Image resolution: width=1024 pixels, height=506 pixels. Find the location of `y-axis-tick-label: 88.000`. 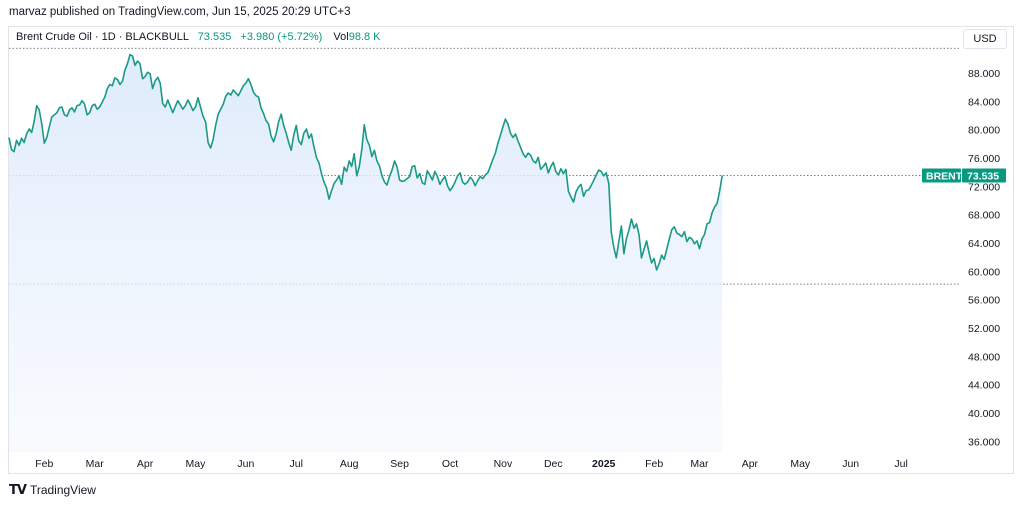

y-axis-tick-label: 88.000 is located at coordinates (984, 74).